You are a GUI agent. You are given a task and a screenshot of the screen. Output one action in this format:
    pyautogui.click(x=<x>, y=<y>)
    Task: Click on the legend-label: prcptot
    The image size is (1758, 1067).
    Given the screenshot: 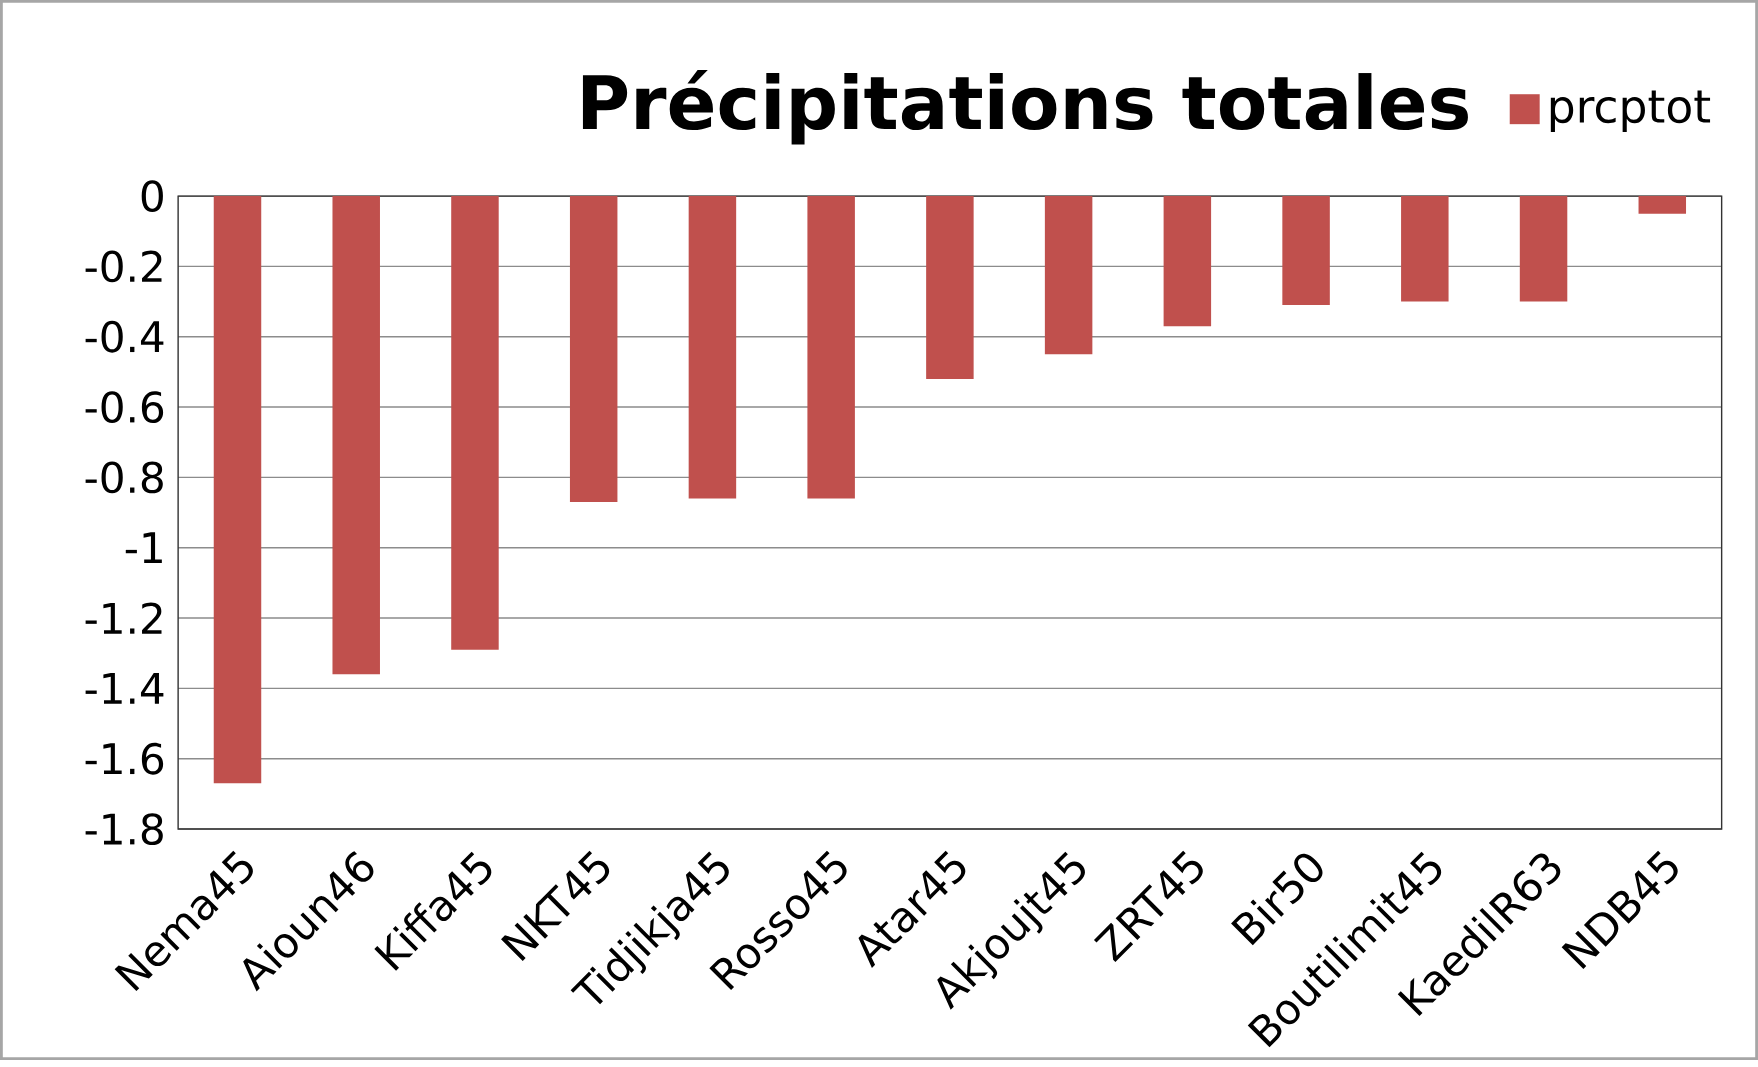 What is the action you would take?
    pyautogui.click(x=1630, y=111)
    